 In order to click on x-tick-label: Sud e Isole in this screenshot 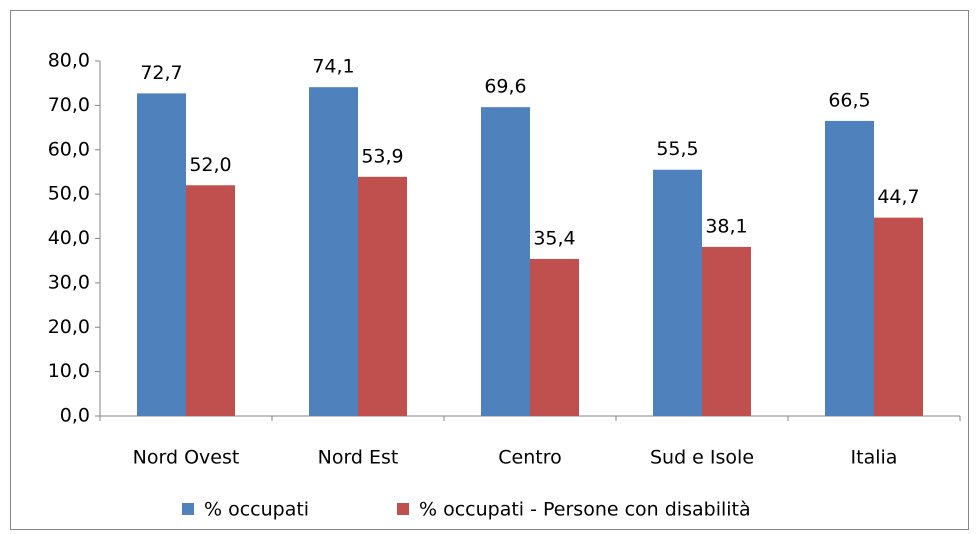, I will do `click(702, 458)`.